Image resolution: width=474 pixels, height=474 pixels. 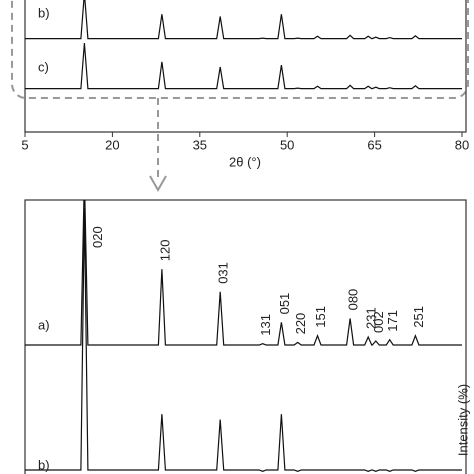 What do you see at coordinates (265, 325) in the screenshot?
I see `peak-label: 131` at bounding box center [265, 325].